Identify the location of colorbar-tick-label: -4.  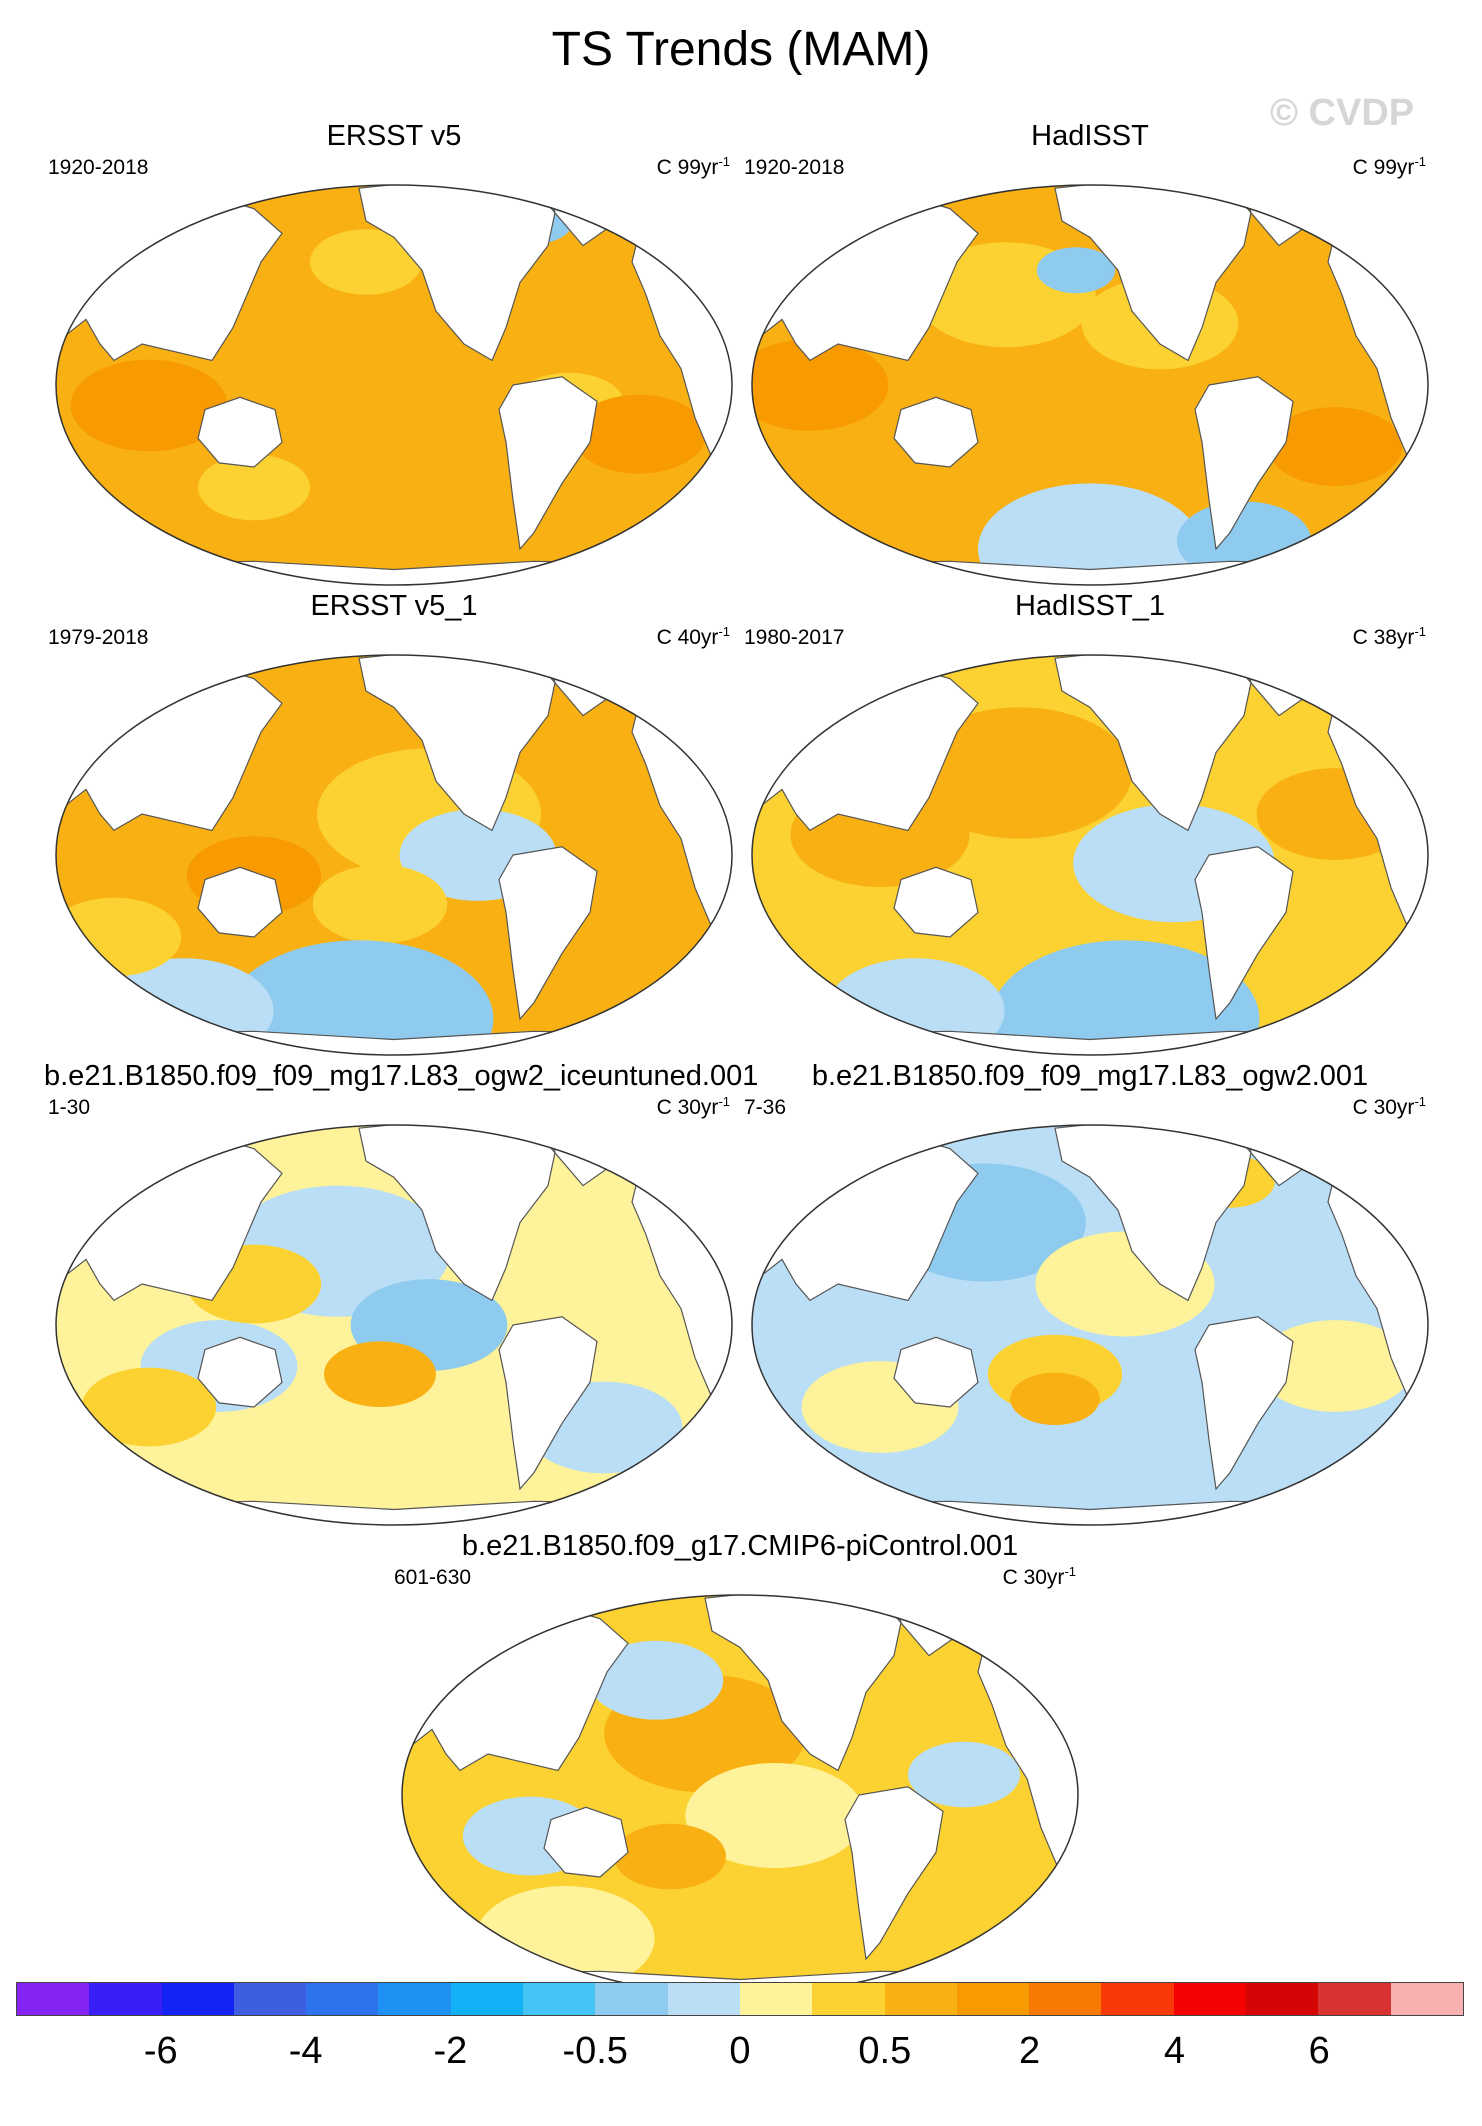
(305, 2051).